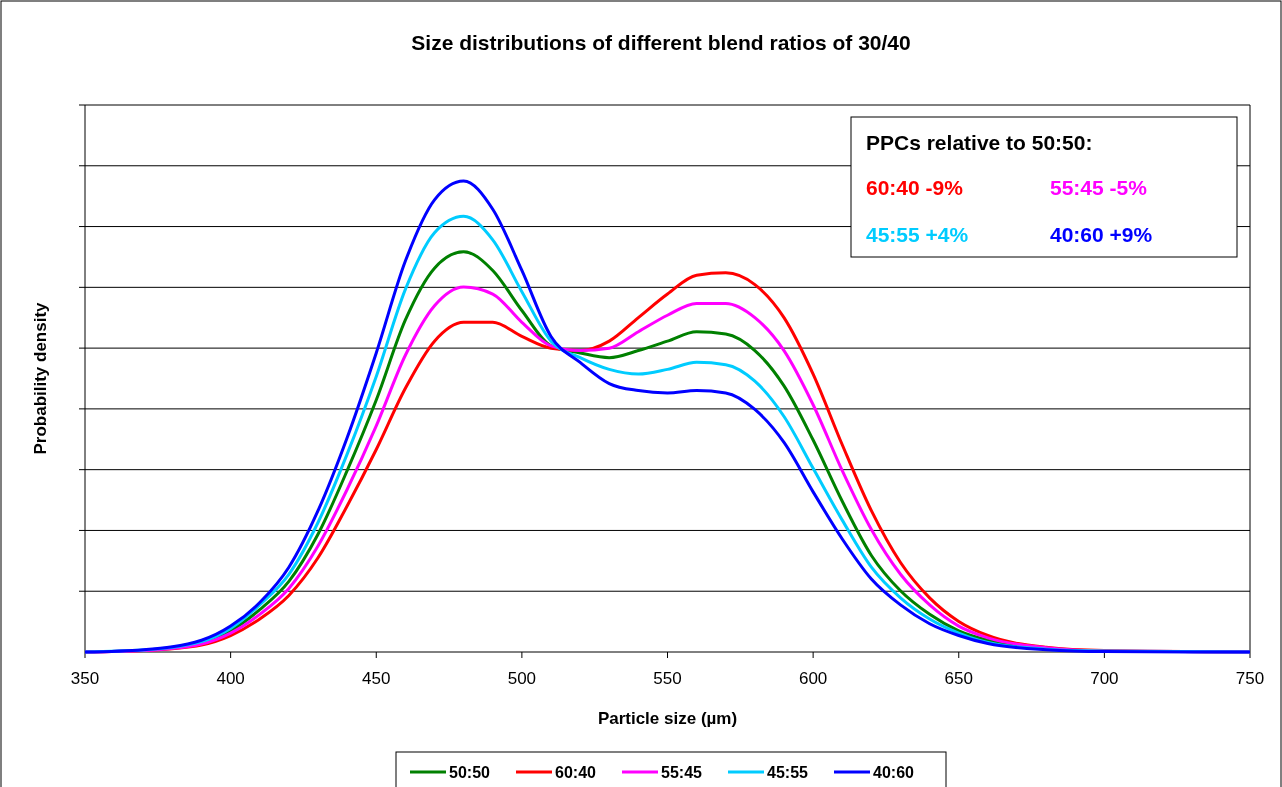 Image resolution: width=1282 pixels, height=787 pixels. What do you see at coordinates (470, 772) in the screenshot?
I see `legend-label: 50:50` at bounding box center [470, 772].